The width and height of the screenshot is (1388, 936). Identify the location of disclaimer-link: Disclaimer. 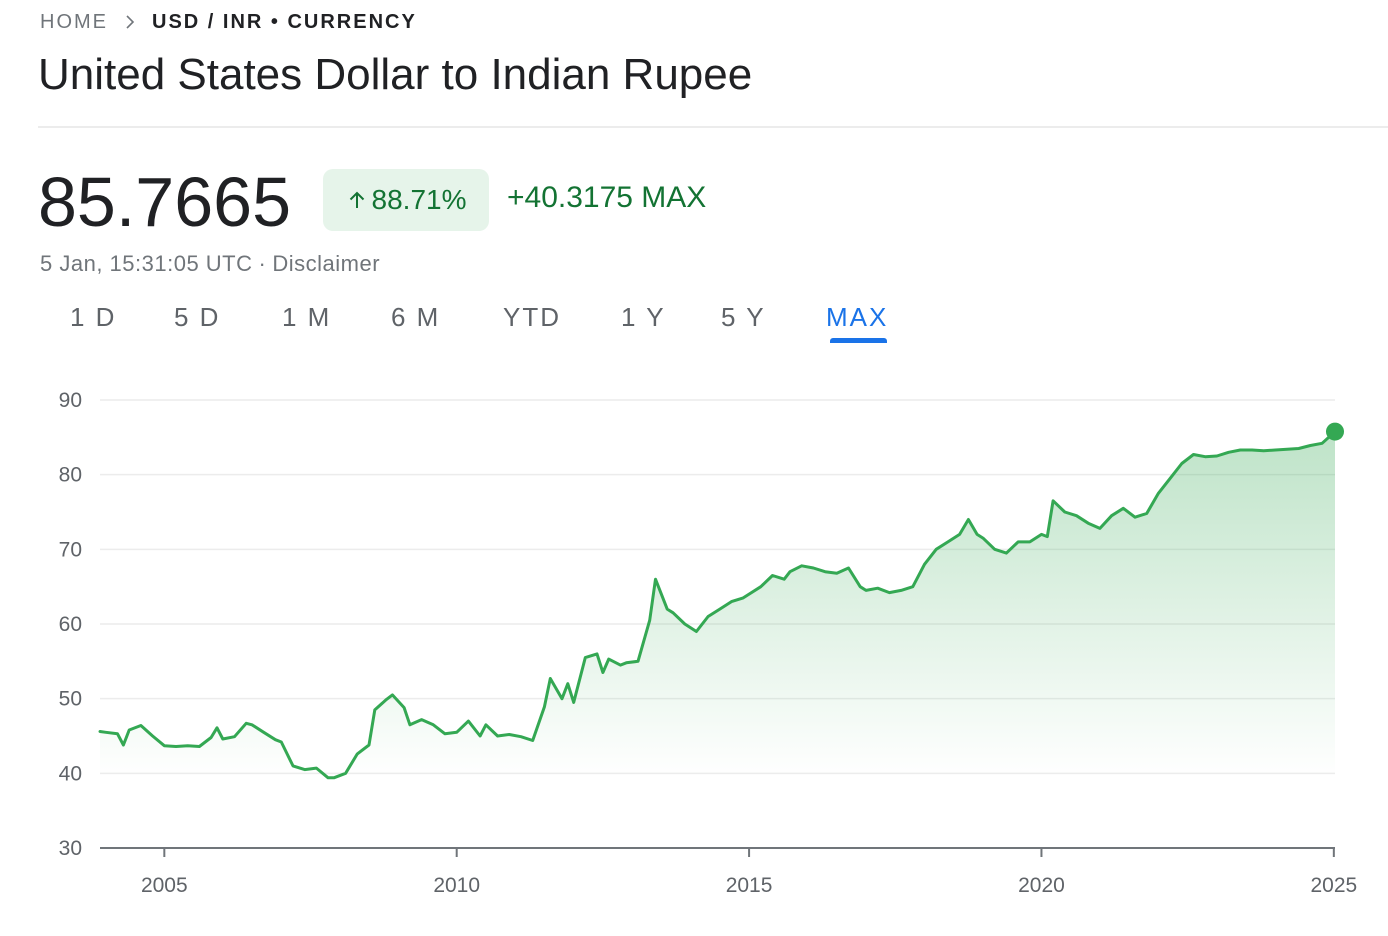
(326, 263).